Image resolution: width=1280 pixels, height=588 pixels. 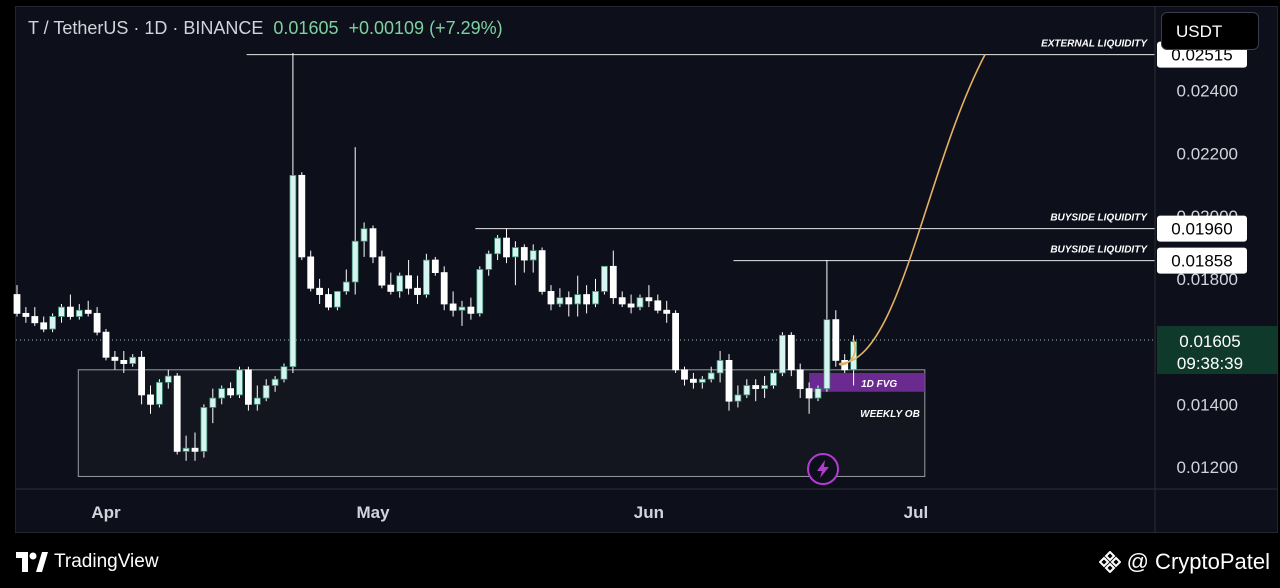 What do you see at coordinates (1207, 404) in the screenshot?
I see `y-tick-label: 0.01400` at bounding box center [1207, 404].